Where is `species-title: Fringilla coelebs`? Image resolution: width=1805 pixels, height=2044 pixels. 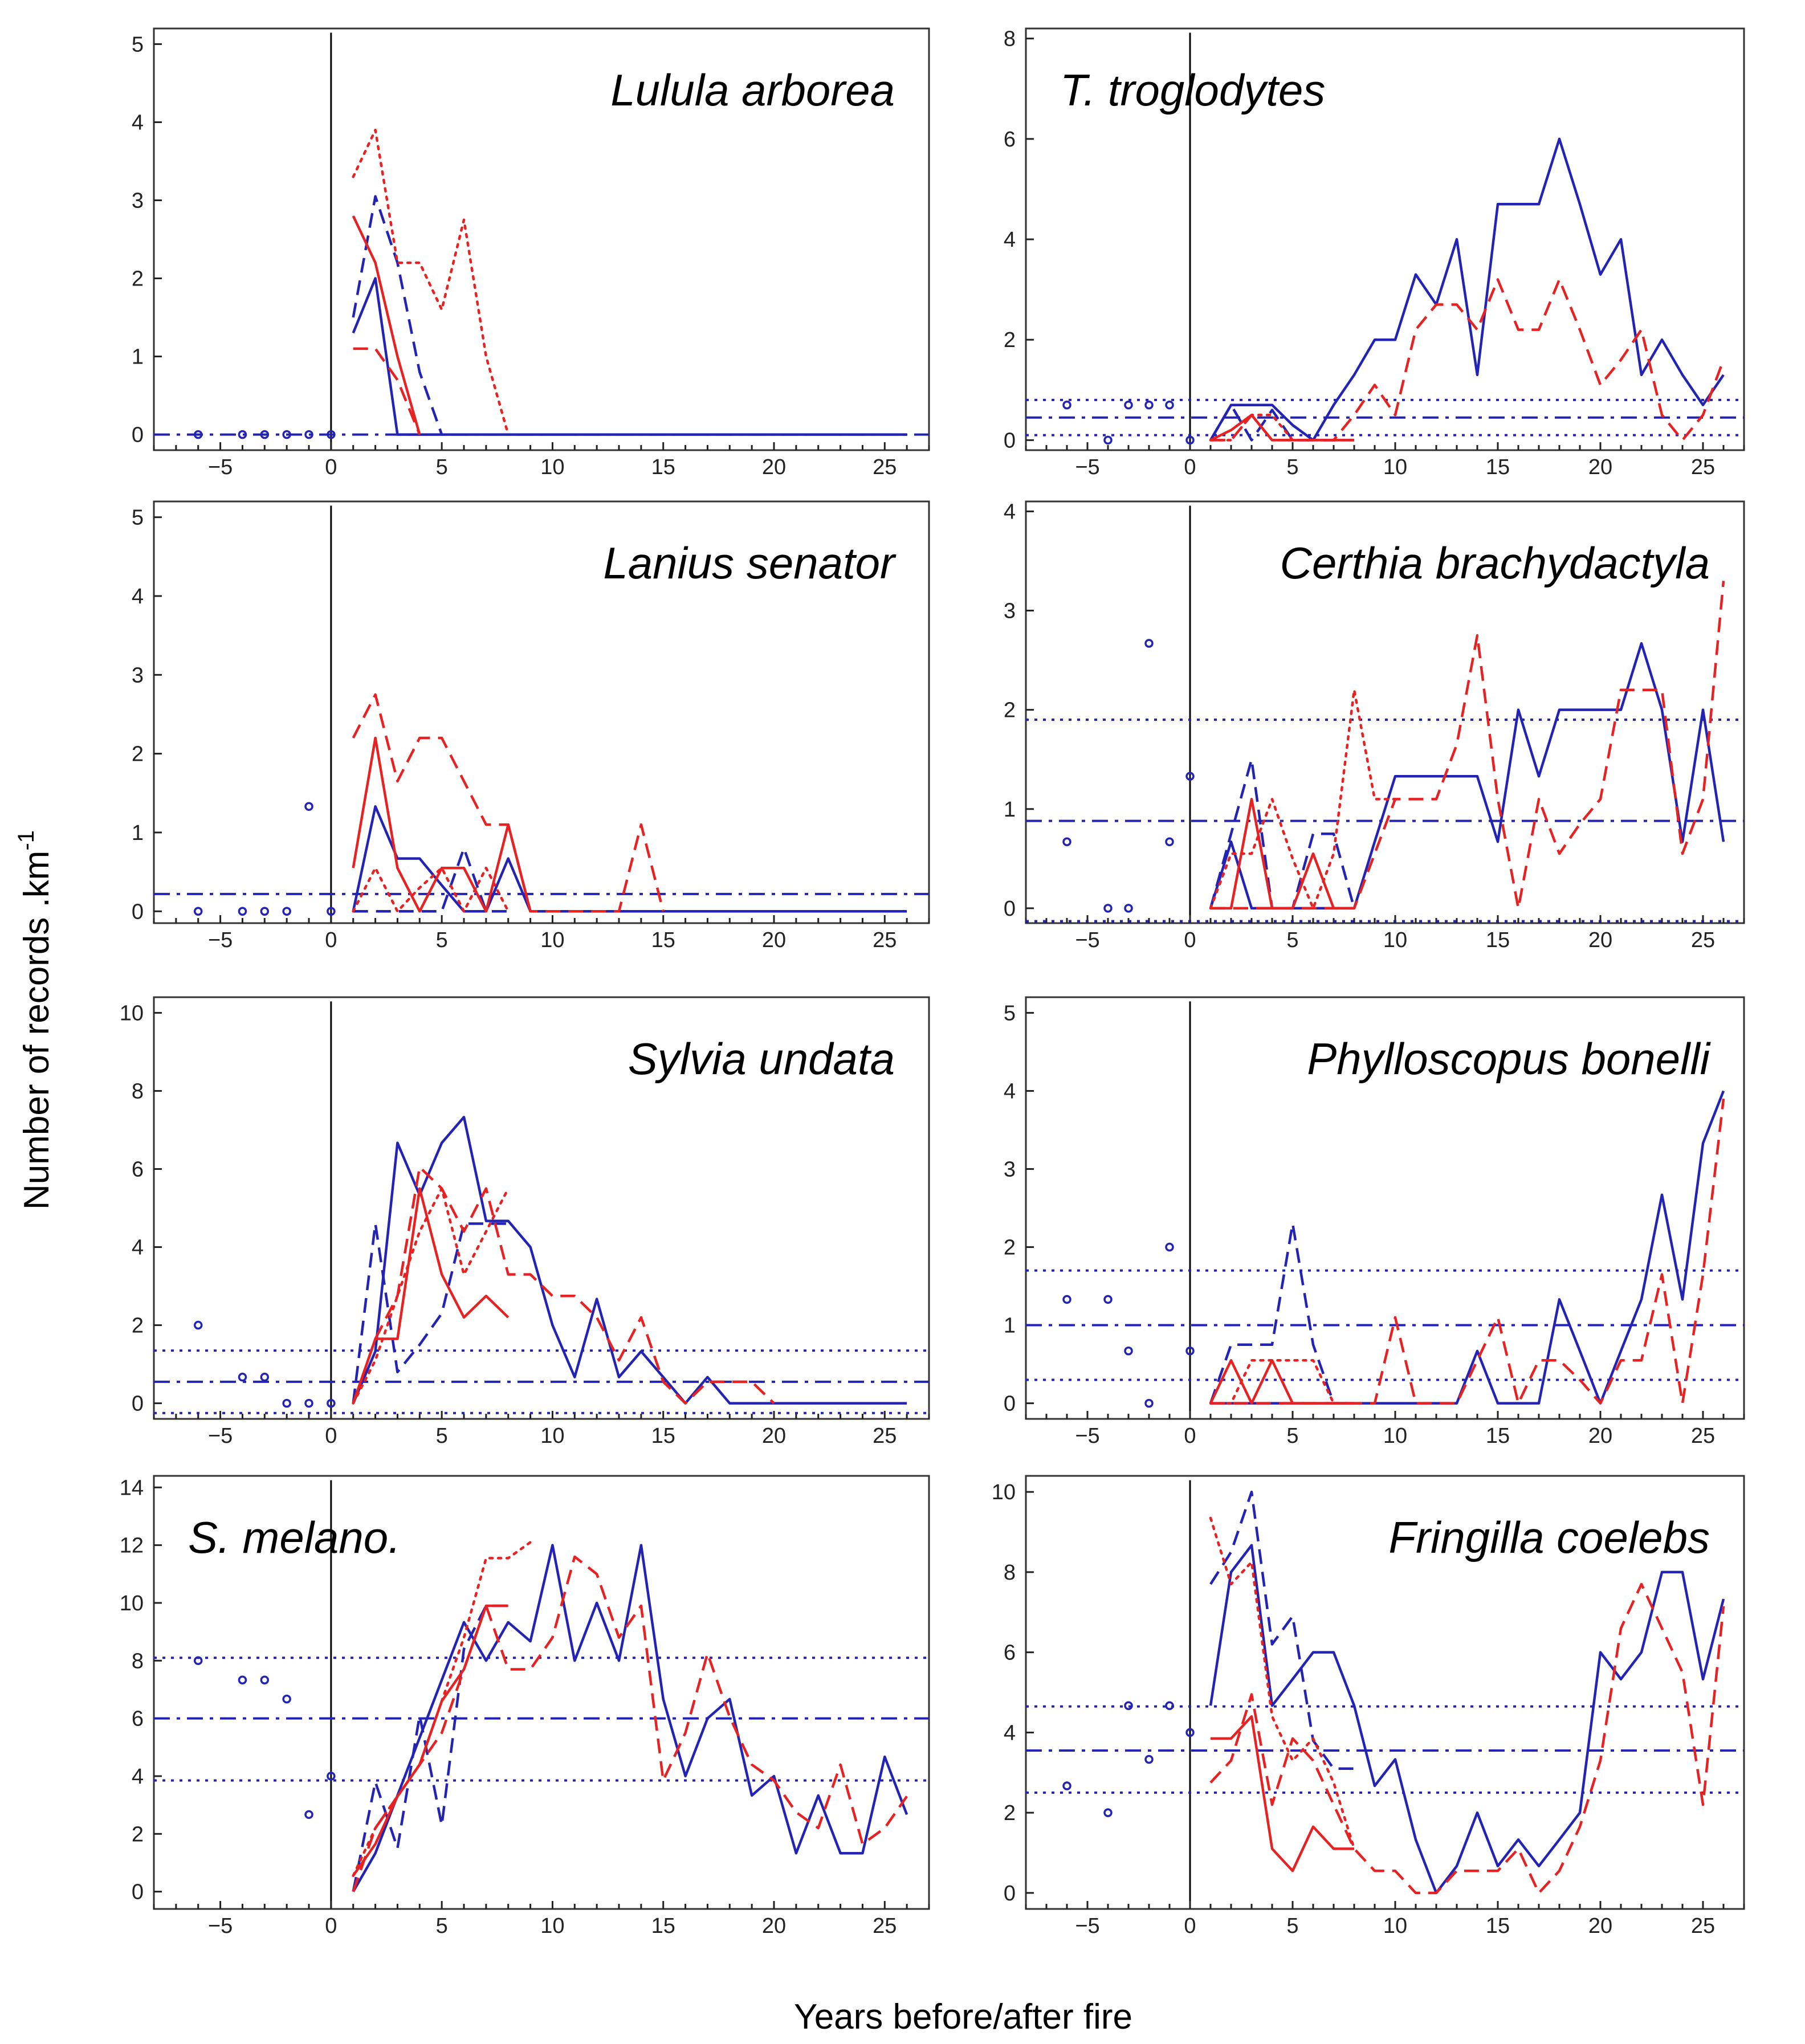
species-title: Fringilla coelebs is located at coordinates (1549, 1537).